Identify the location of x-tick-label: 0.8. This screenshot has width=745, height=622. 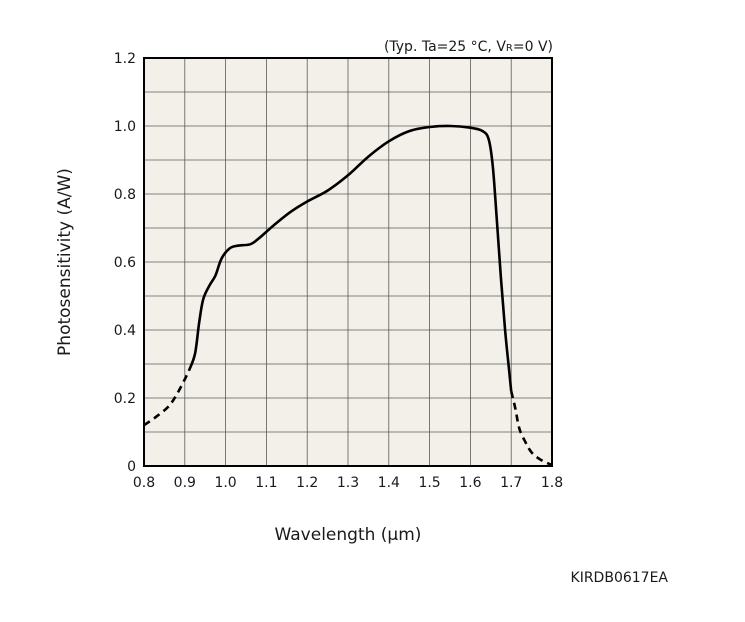
(144, 483).